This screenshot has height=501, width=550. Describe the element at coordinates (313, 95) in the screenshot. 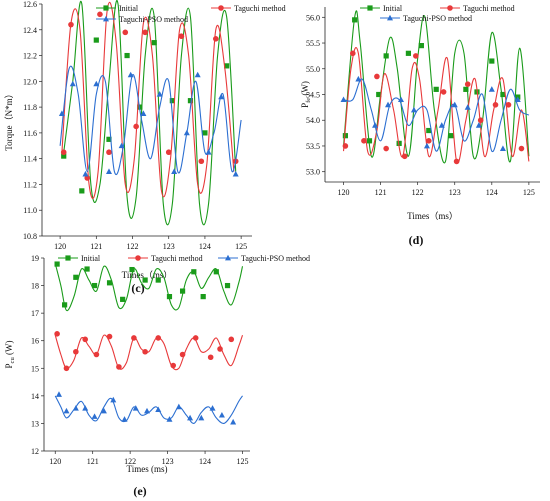

I see `y-tick-label: 54.5` at that location.